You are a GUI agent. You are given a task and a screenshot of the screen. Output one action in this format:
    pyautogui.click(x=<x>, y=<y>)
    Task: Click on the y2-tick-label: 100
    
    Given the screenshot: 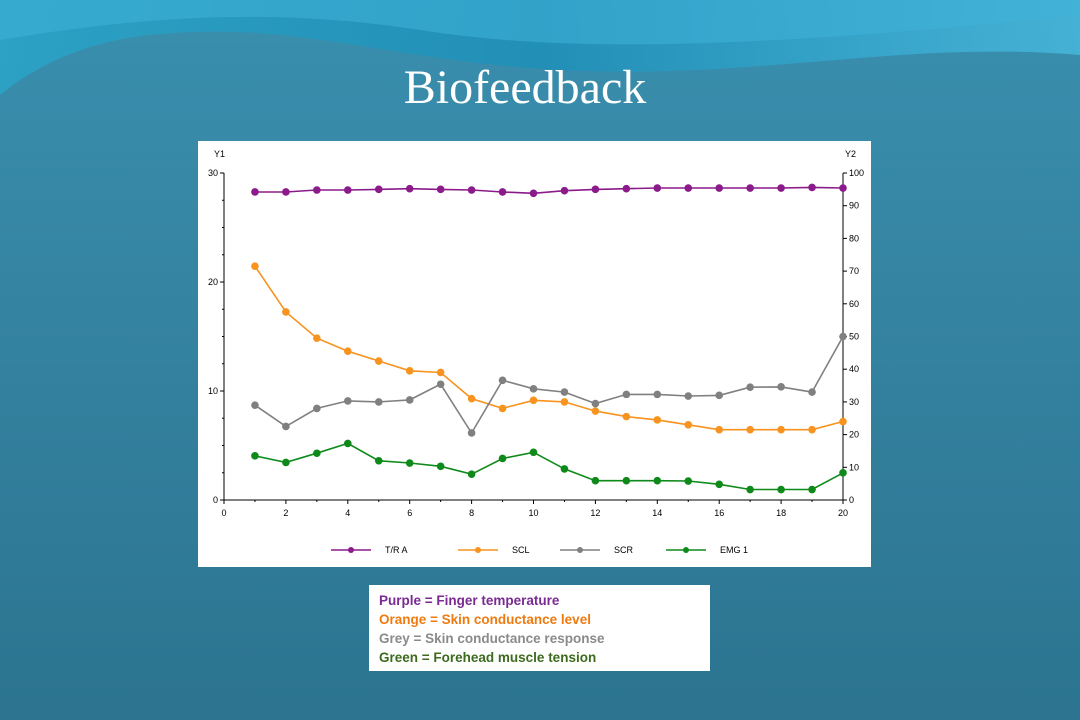 What is the action you would take?
    pyautogui.click(x=856, y=173)
    